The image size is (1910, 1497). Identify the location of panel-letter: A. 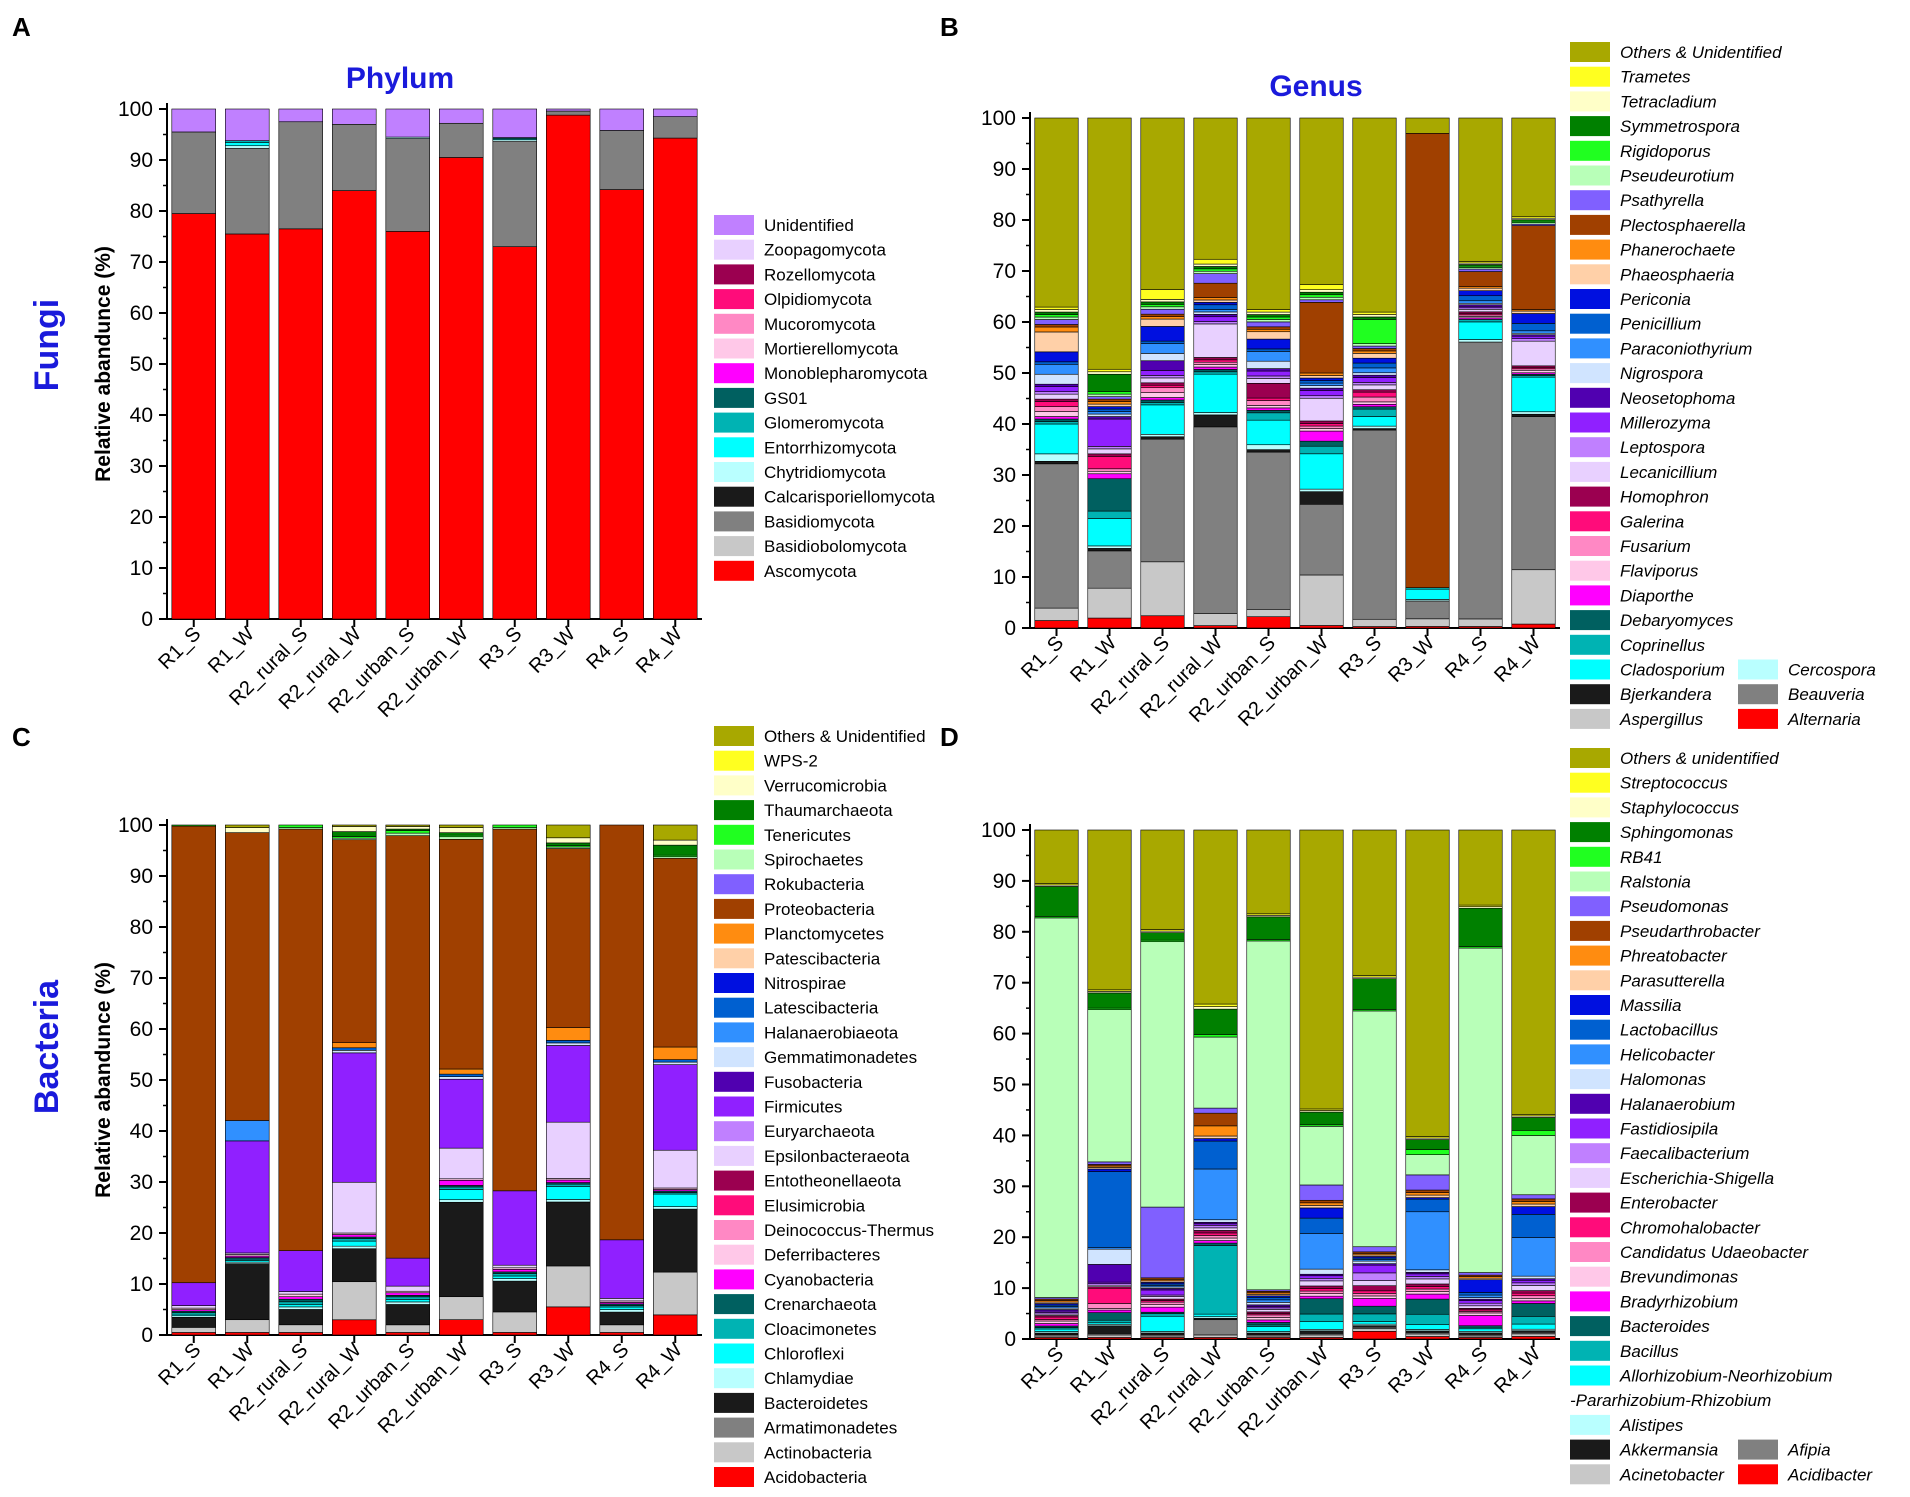
(21, 27).